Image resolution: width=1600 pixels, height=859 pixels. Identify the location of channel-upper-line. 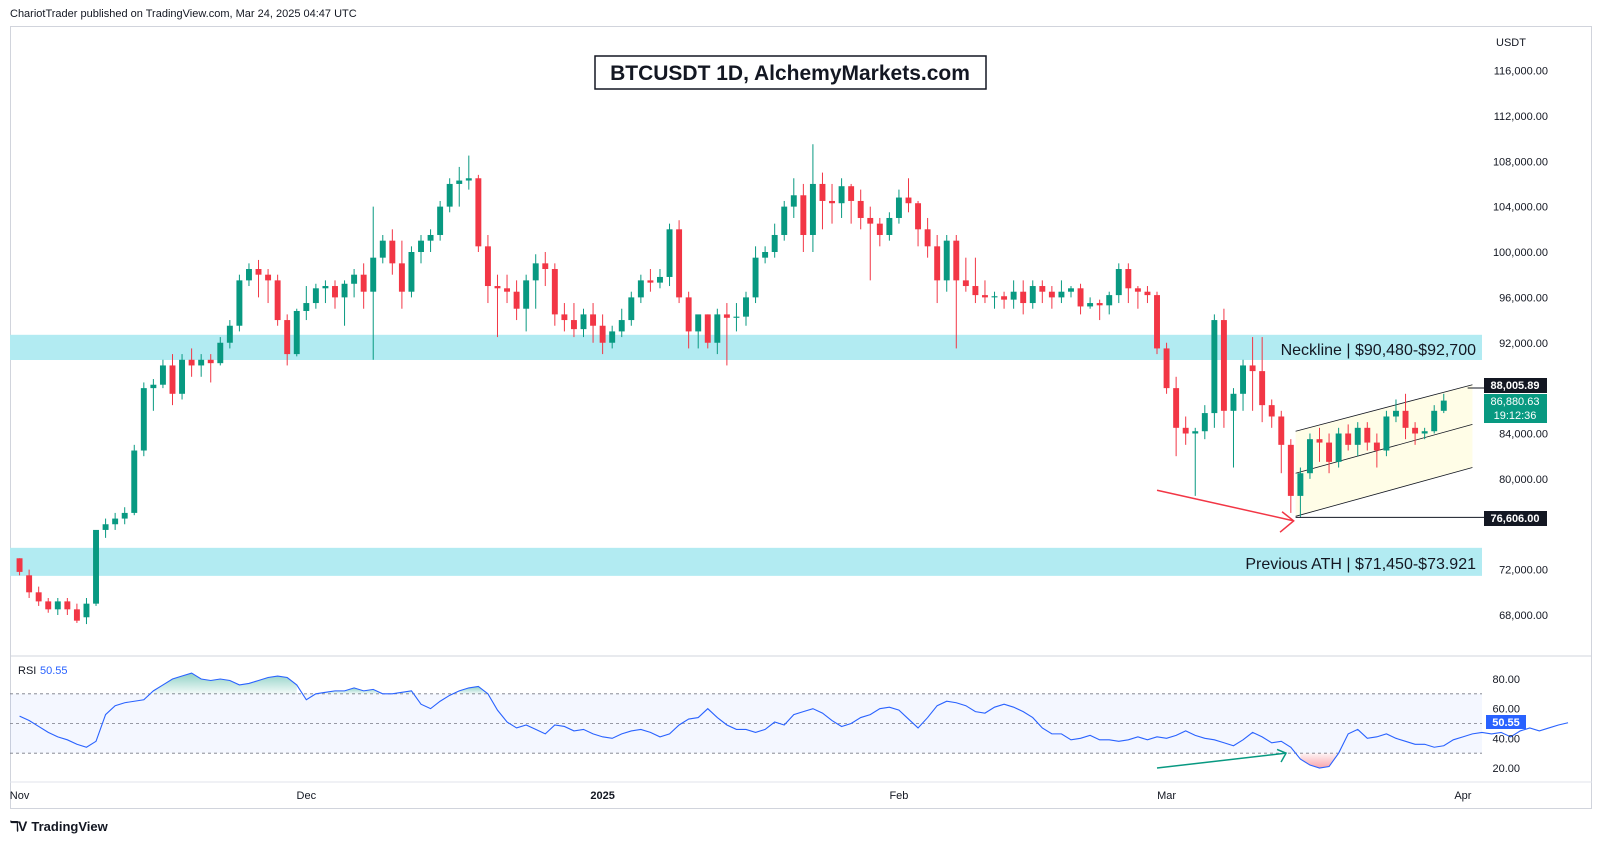
(1384, 408).